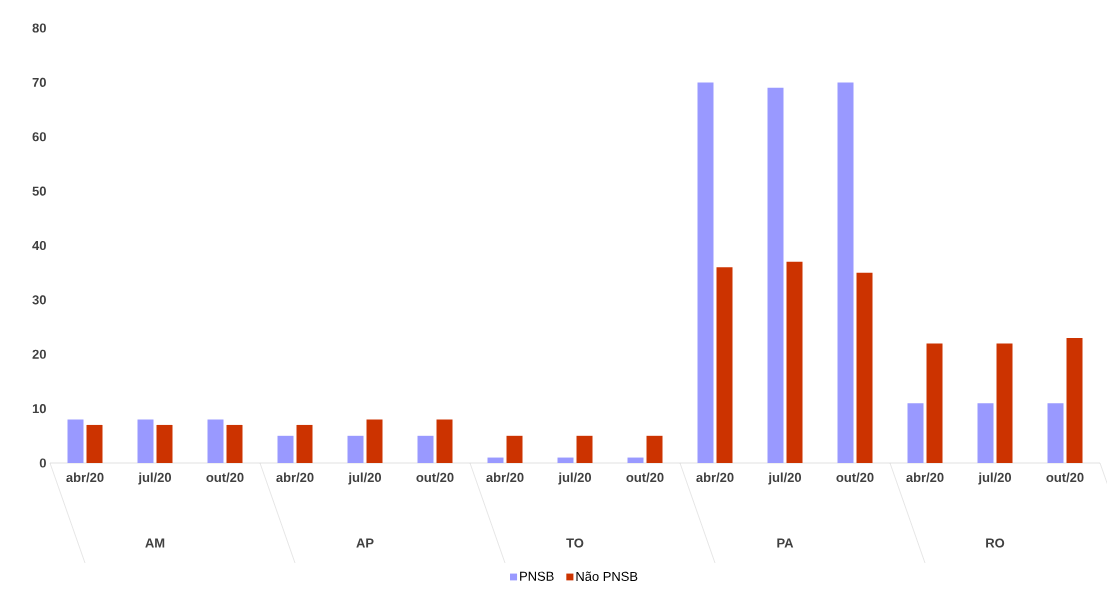 This screenshot has height=608, width=1107. I want to click on text: TO, so click(575, 543).